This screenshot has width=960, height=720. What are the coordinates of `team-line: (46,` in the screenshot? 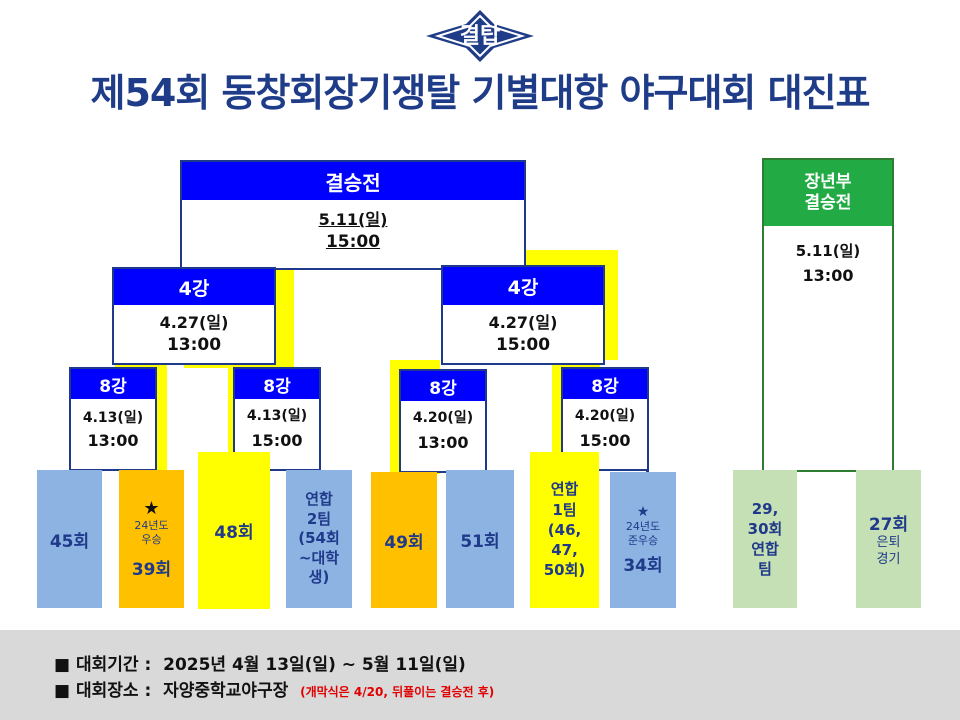 It's located at (564, 529).